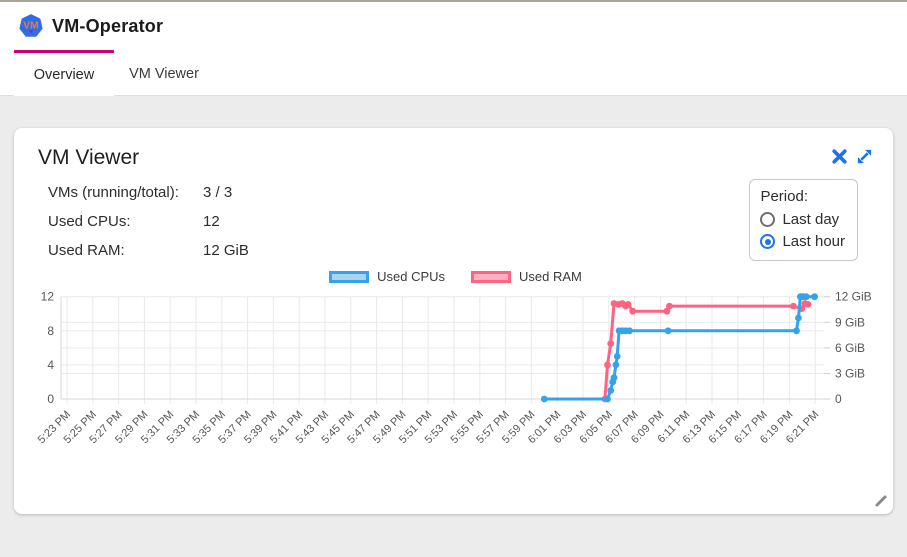 The height and width of the screenshot is (557, 907). Describe the element at coordinates (852, 156) in the screenshot. I see `card-actions` at that location.